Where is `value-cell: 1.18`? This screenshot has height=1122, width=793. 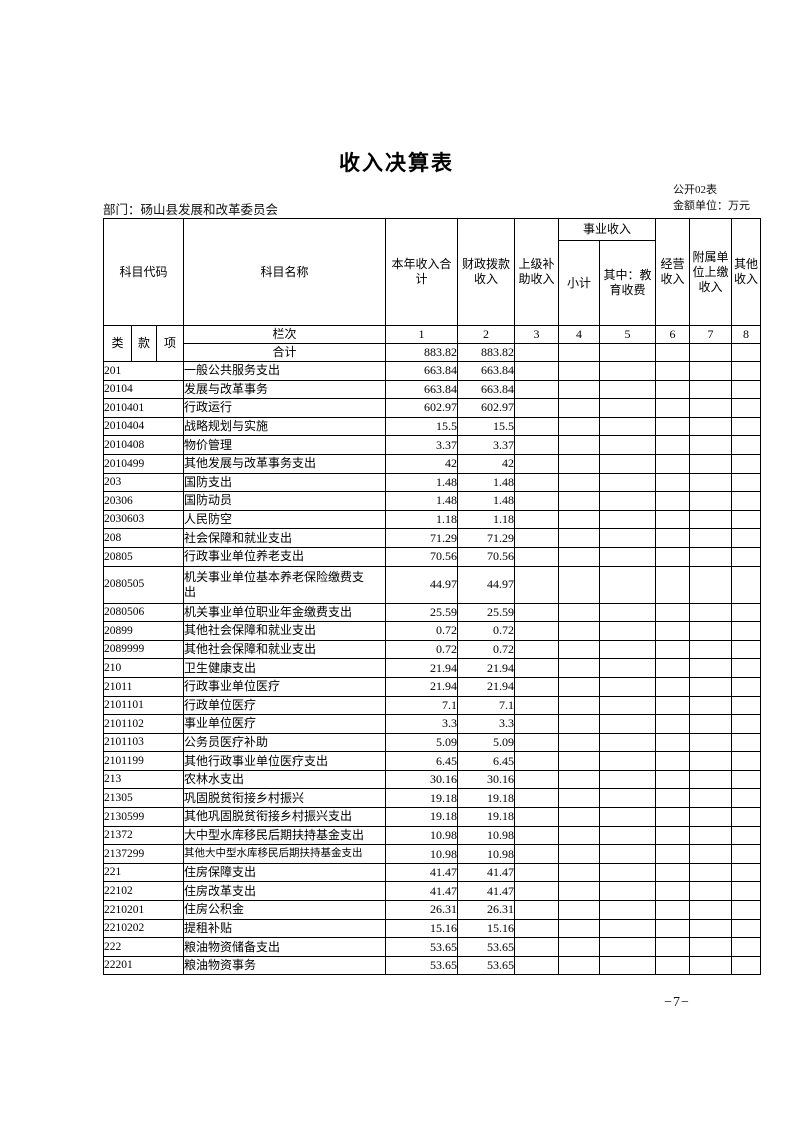 value-cell: 1.18 is located at coordinates (486, 519).